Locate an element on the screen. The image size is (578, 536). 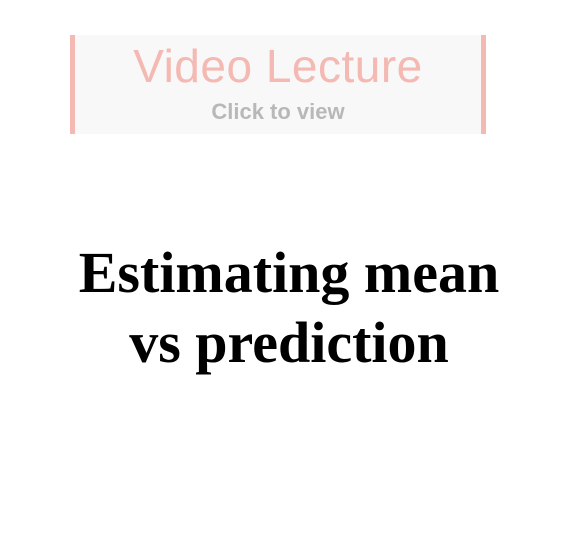
video-lecture-link: Video Lecture Click to view is located at coordinates (278, 84).